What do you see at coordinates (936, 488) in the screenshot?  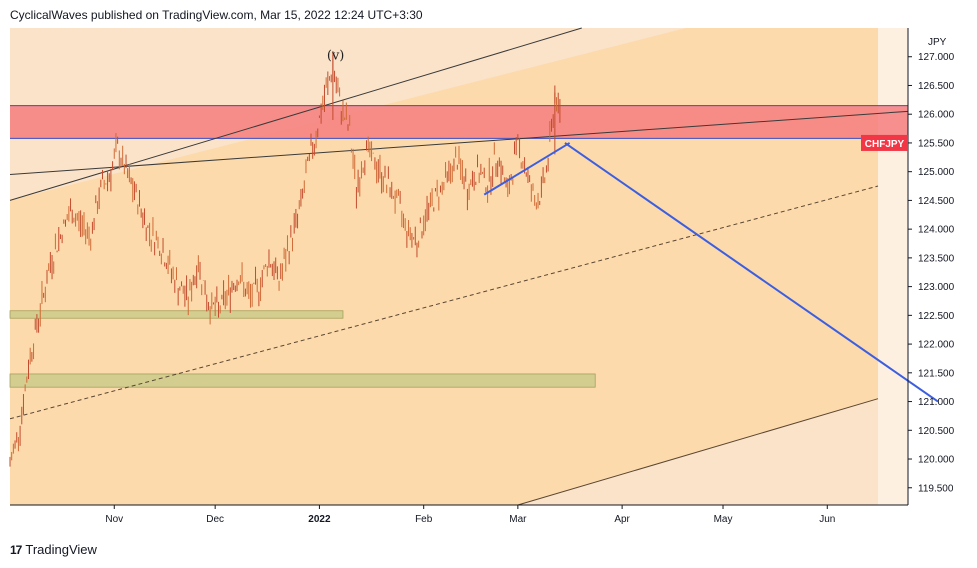 I see `y-tick-label: 119.500` at bounding box center [936, 488].